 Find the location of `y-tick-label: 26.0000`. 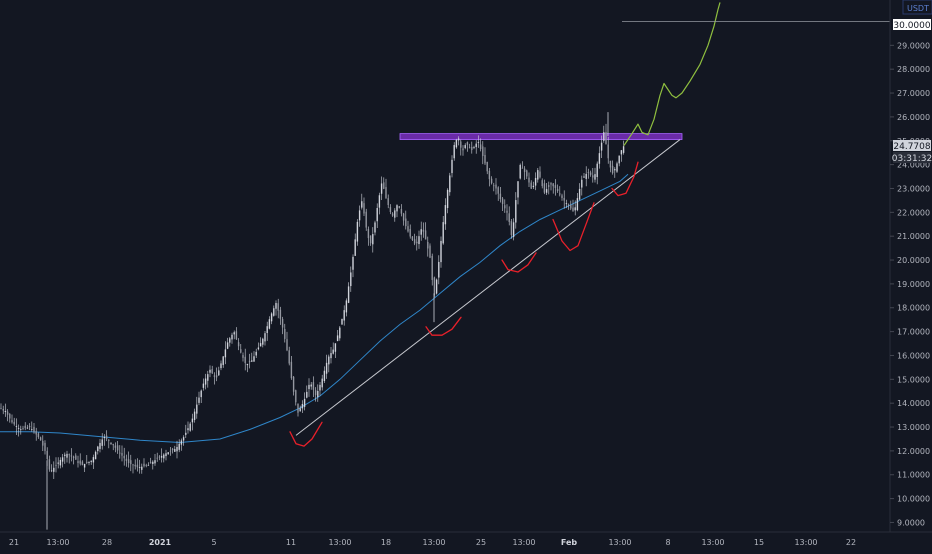

y-tick-label: 26.0000 is located at coordinates (913, 117).